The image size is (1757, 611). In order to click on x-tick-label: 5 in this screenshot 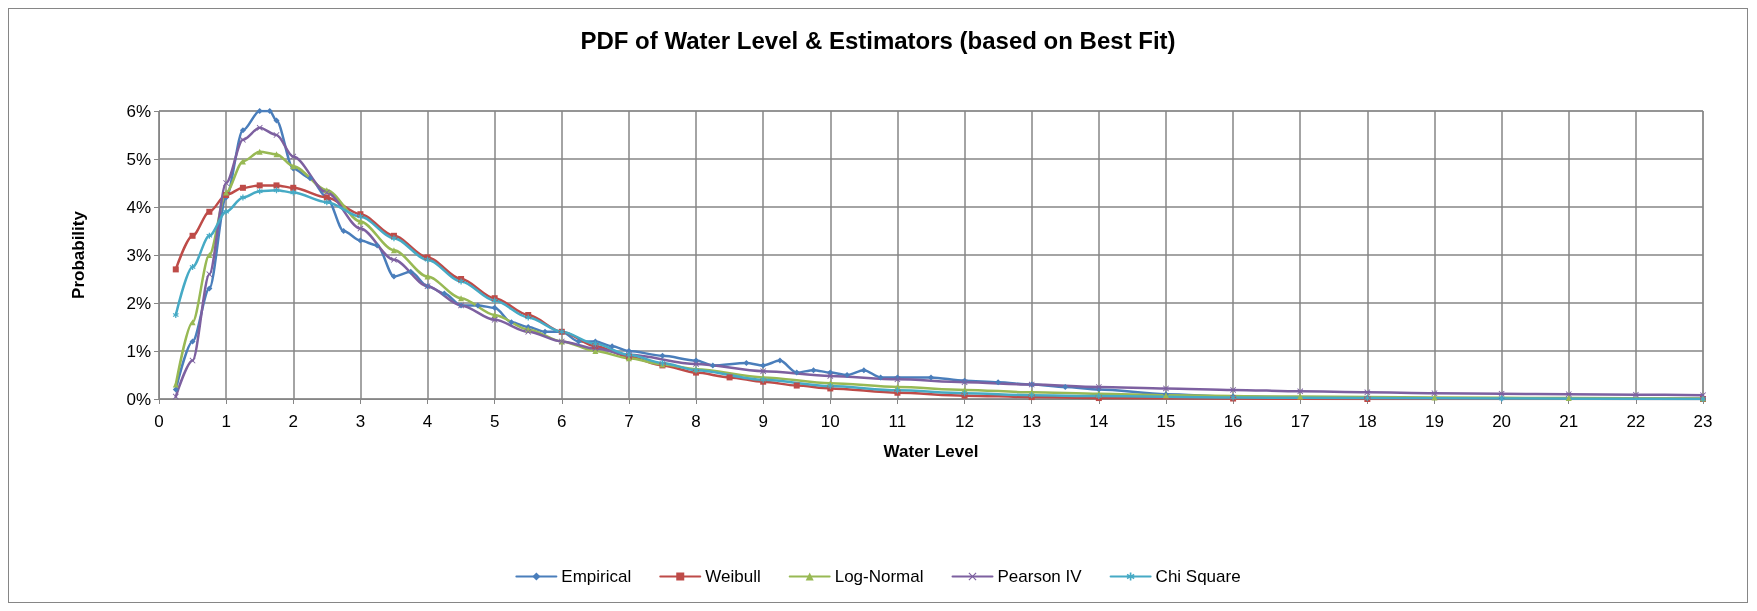, I will do `click(494, 421)`.